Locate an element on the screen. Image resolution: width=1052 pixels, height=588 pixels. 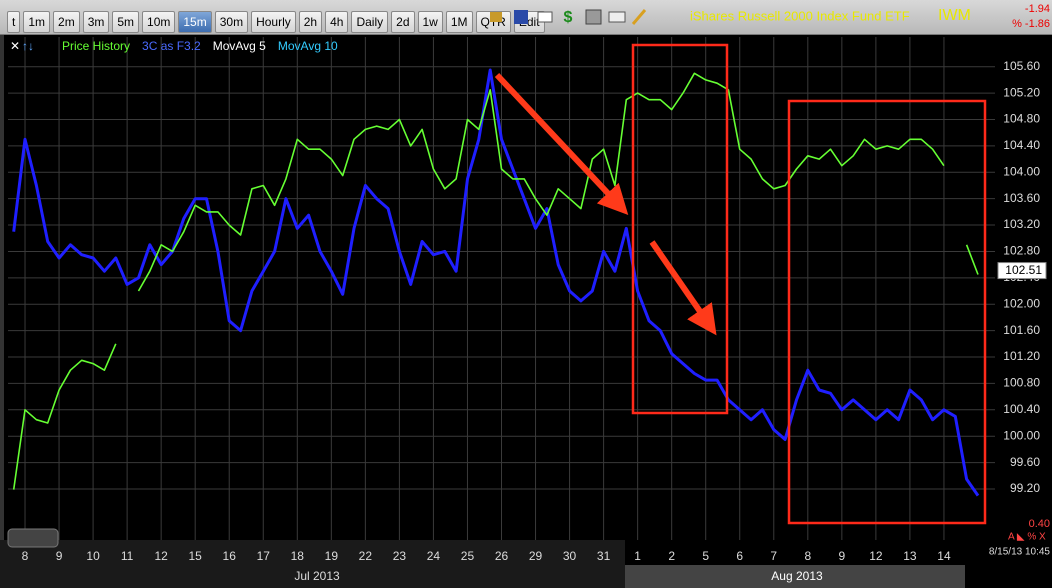
timeframe-button: Daily is located at coordinates (370, 22).